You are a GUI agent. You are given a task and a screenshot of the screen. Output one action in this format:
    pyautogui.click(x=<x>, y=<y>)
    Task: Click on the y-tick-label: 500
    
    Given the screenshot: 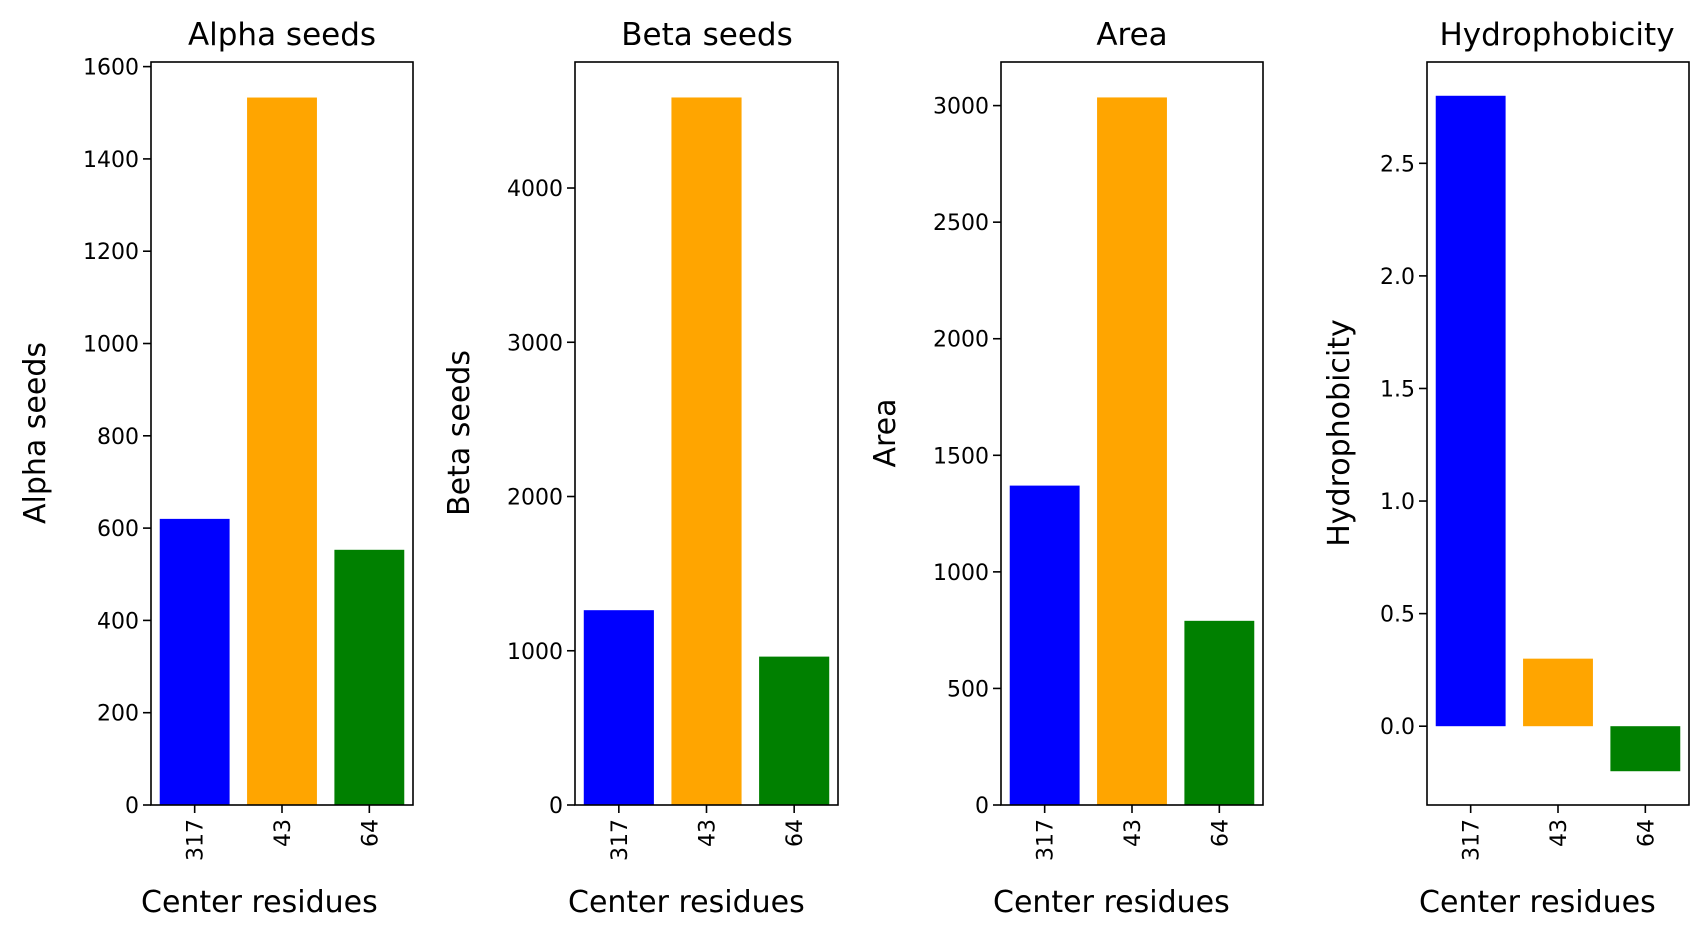 What is the action you would take?
    pyautogui.click(x=968, y=689)
    